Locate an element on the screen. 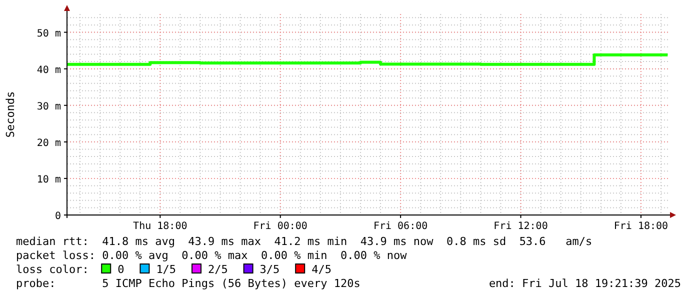 The image size is (697, 297). text: probe: 5 ICMP Echo Pings (56 Bytes) every 120s is located at coordinates (188, 283).